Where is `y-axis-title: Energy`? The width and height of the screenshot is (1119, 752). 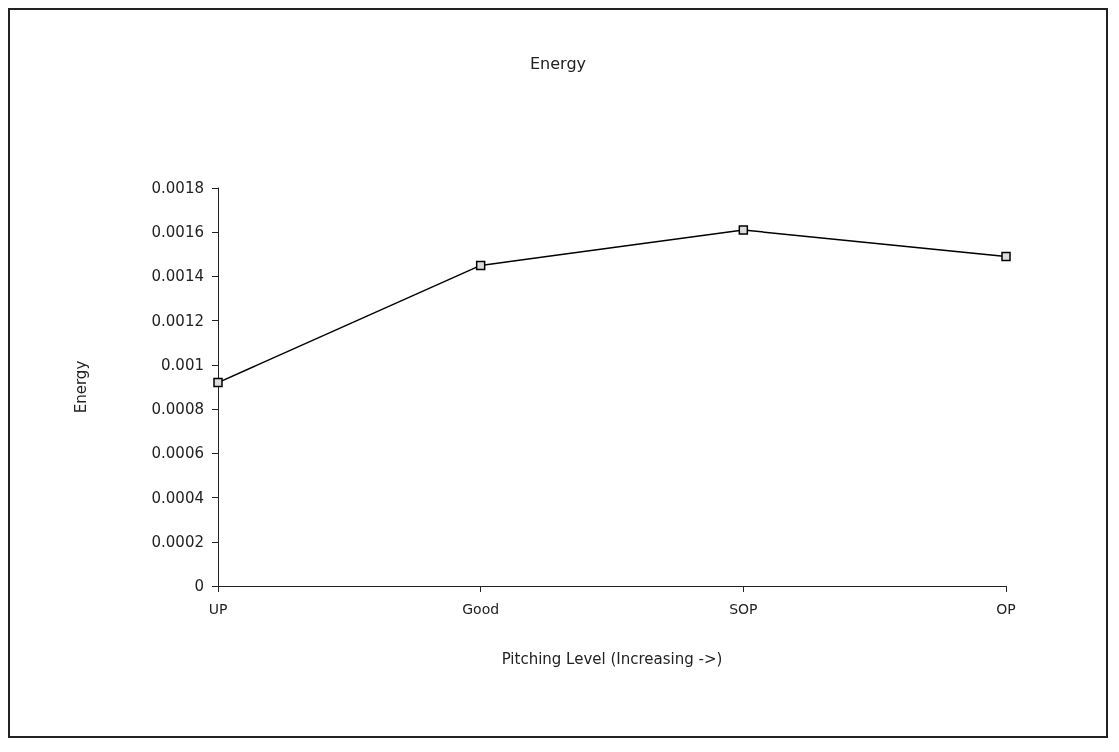 y-axis-title: Energy is located at coordinates (80, 387).